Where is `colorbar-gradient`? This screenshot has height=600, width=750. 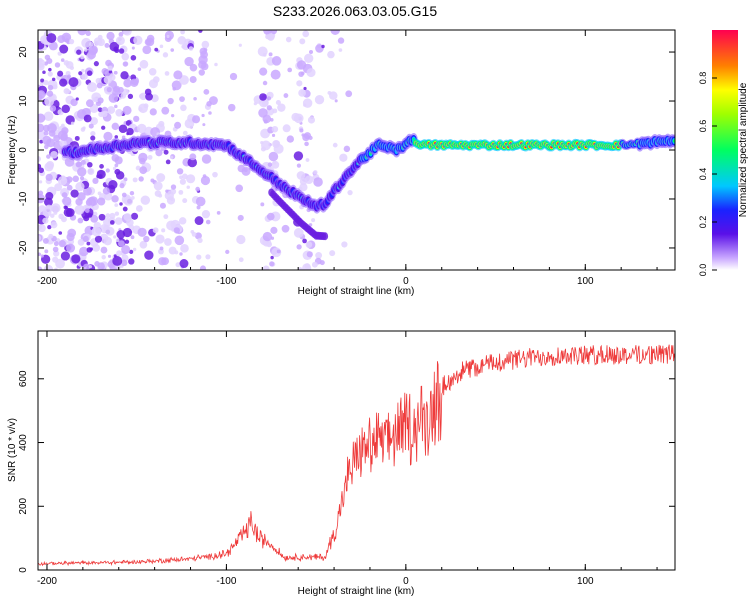 colorbar-gradient is located at coordinates (725, 150).